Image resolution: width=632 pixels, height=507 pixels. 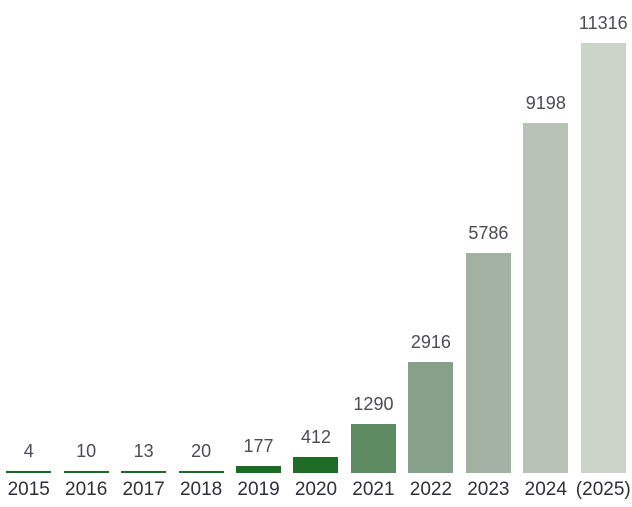 I want to click on bar-stack: 5786, so click(x=488, y=236).